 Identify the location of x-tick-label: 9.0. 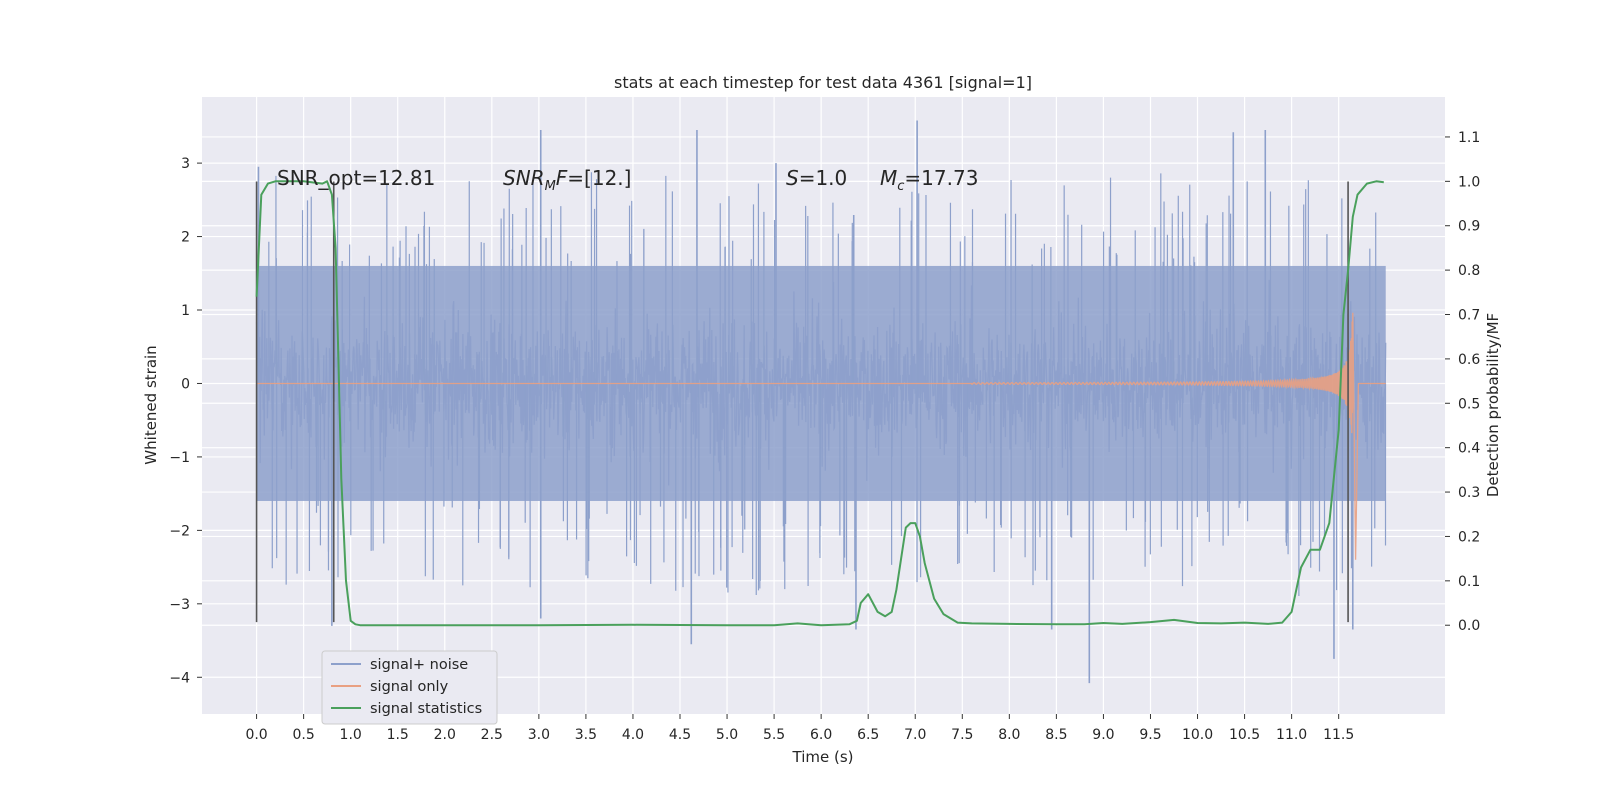
(1103, 735).